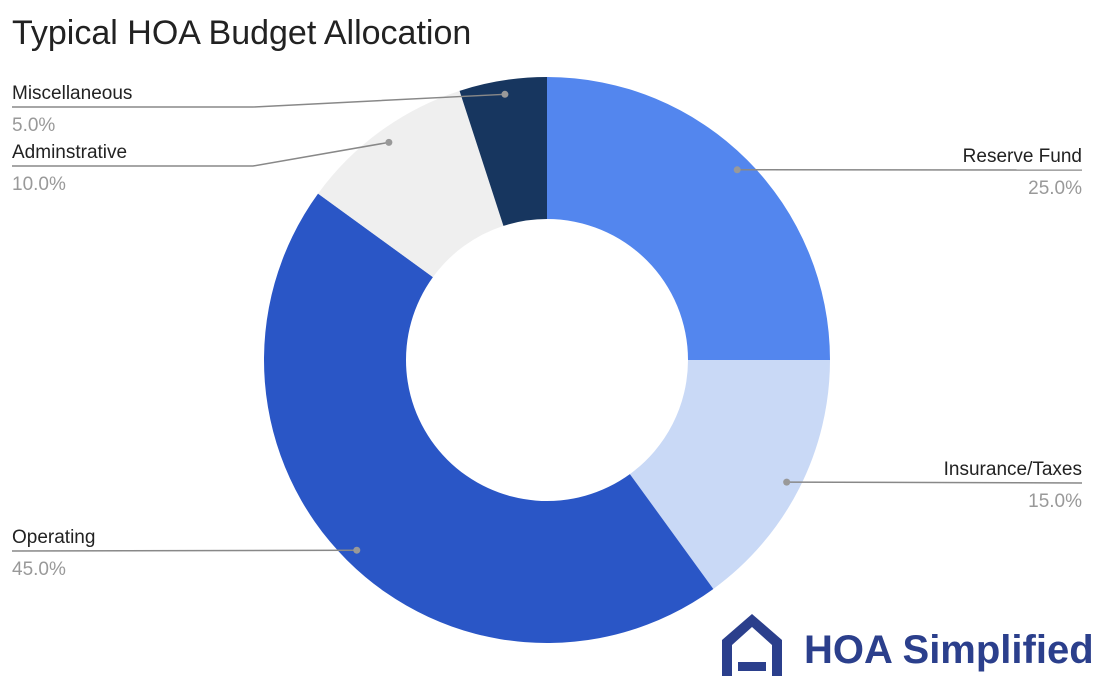  What do you see at coordinates (72, 93) in the screenshot?
I see `slice-label: Miscellaneous` at bounding box center [72, 93].